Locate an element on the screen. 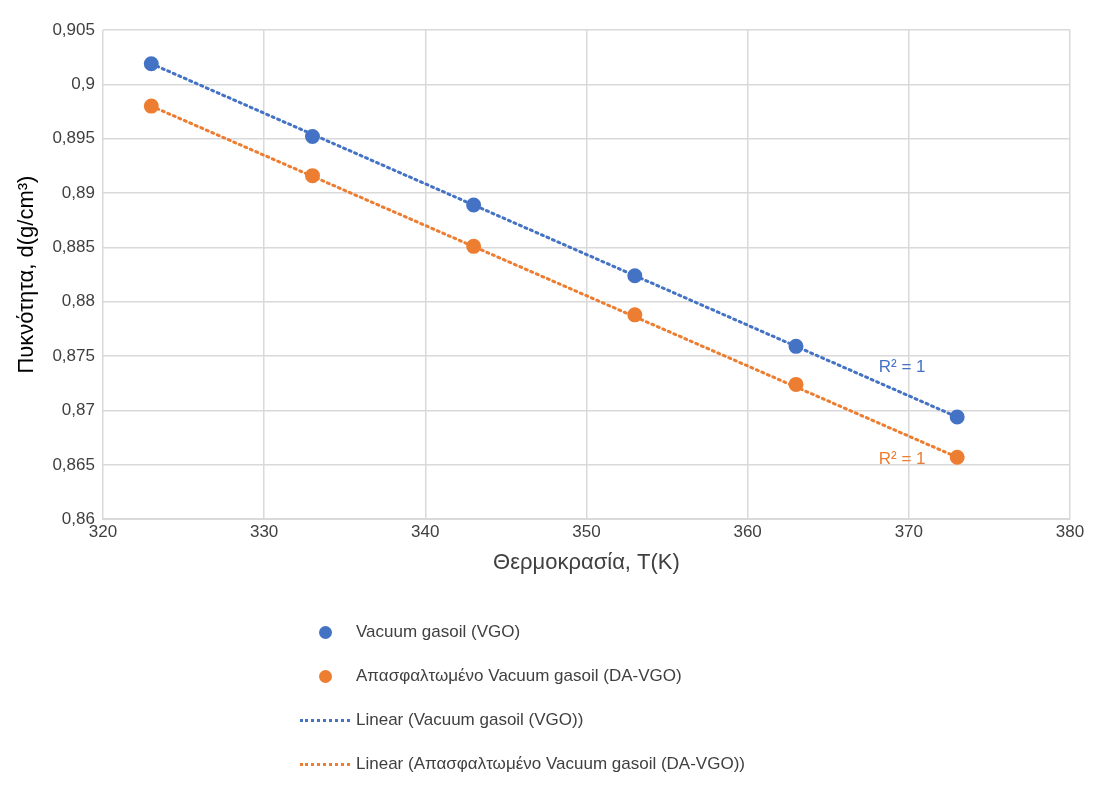  x-tick-label: 340 is located at coordinates (425, 532).